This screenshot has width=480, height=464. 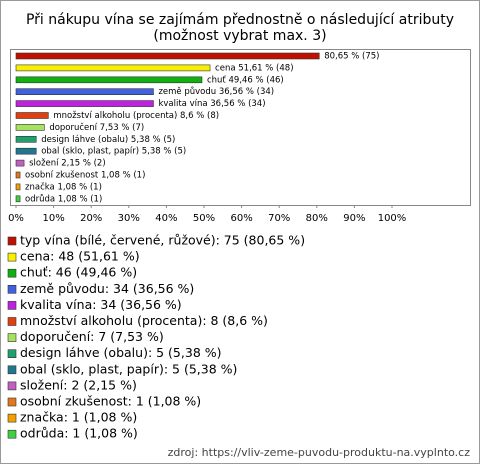 I want to click on value-label: chuť 49,46 % (46), so click(x=245, y=80).